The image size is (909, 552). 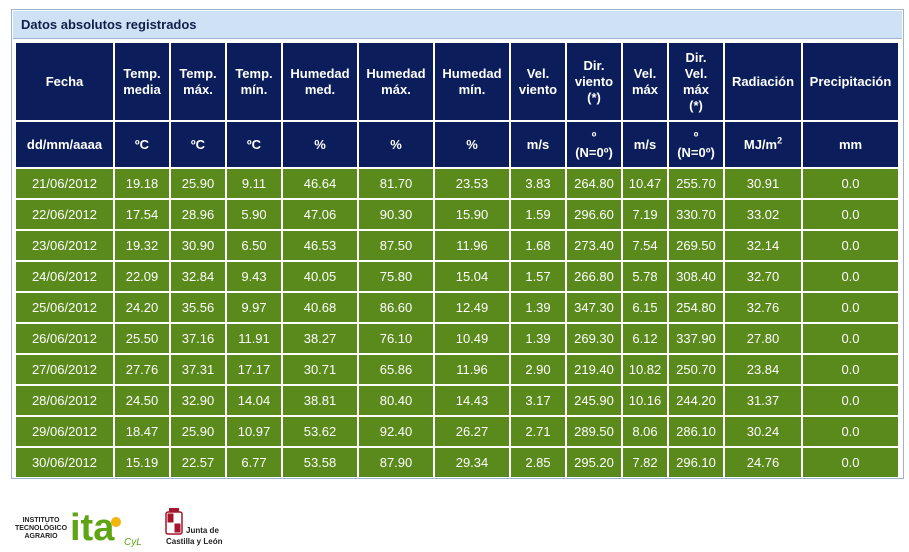 I want to click on value-cell: 33.02, so click(x=763, y=214).